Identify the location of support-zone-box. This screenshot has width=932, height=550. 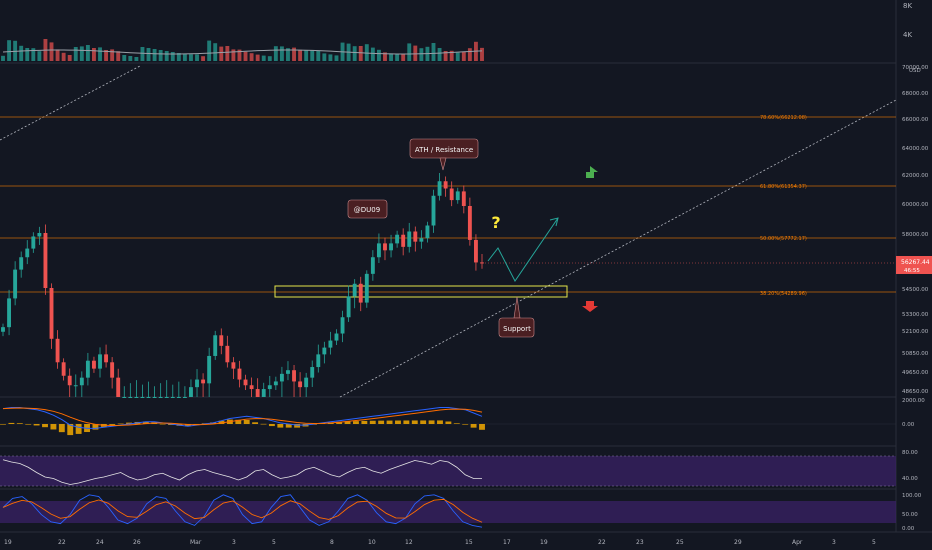
(421, 291).